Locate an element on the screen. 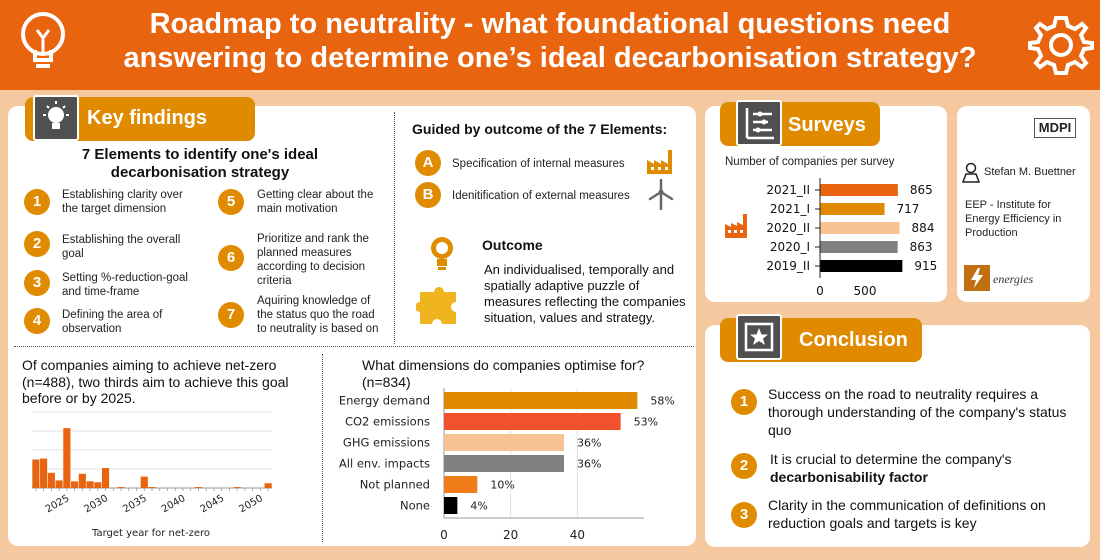 This screenshot has width=1100, height=560. dimensions-value-label: 4% is located at coordinates (478, 506).